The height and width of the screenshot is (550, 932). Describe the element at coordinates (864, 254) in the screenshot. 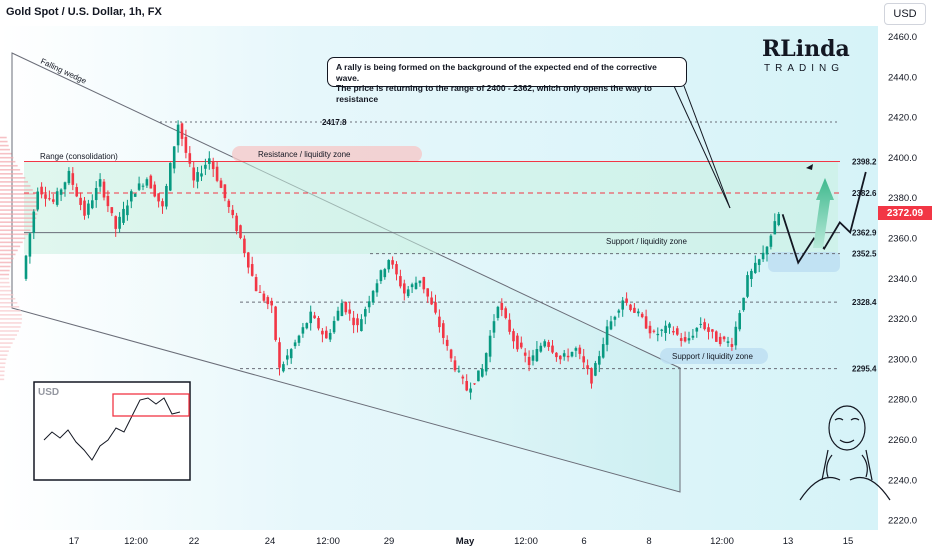

I see `level-label: 2352.5` at that location.